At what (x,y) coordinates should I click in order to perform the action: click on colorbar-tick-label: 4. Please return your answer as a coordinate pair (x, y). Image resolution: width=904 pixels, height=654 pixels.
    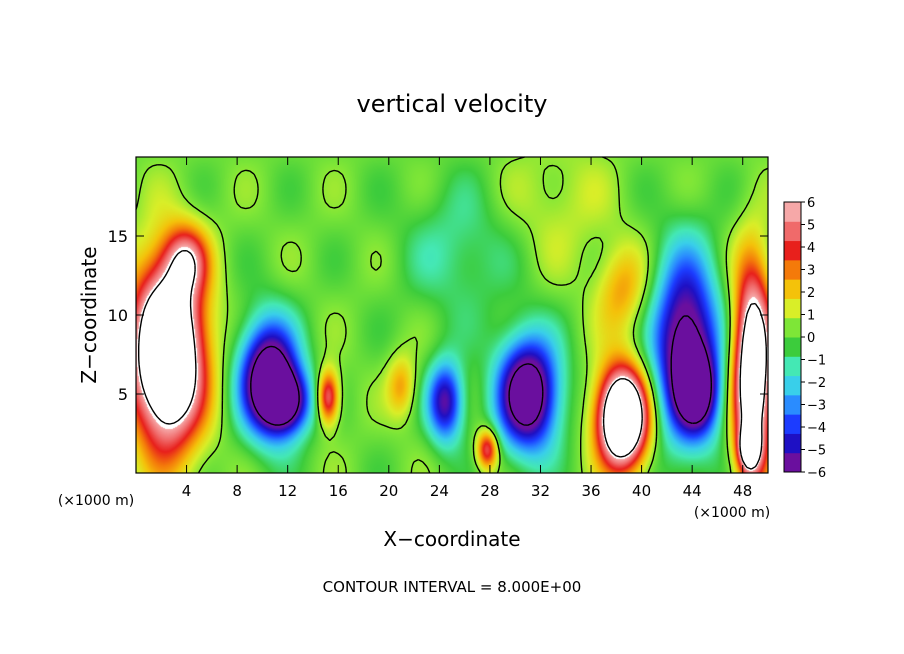
    Looking at the image, I should click on (811, 248).